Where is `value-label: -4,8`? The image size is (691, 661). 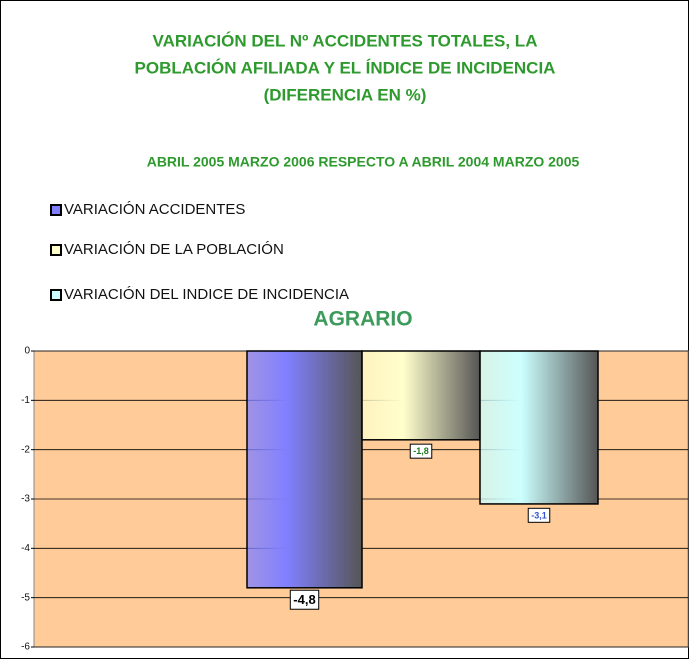 value-label: -4,8 is located at coordinates (304, 599).